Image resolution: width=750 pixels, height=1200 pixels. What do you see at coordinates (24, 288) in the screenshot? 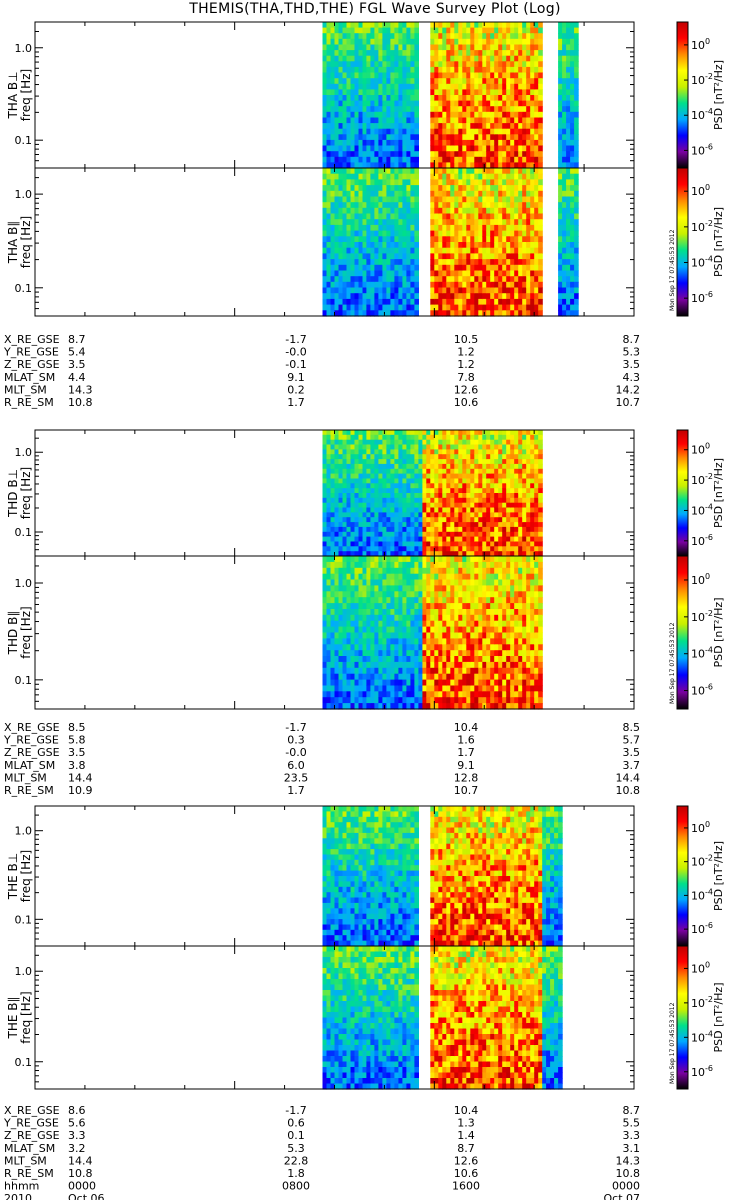
I see `y-tick-label: 0.1` at bounding box center [24, 288].